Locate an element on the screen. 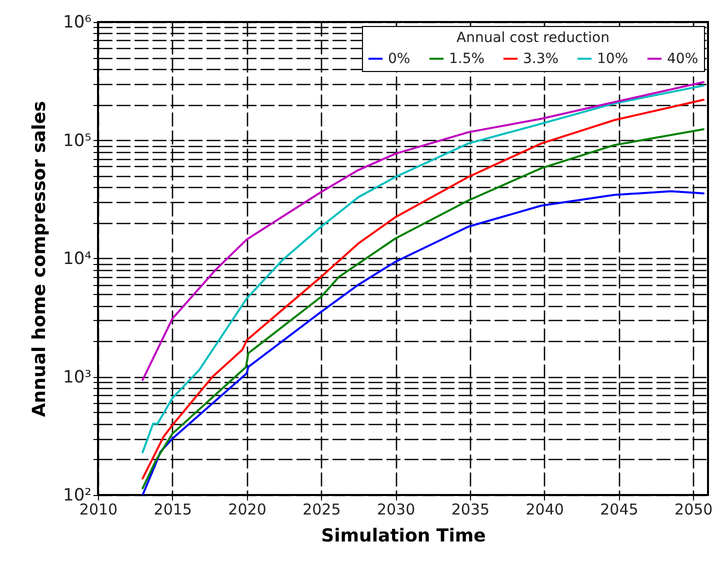 The image size is (722, 562). y-axis-title: Annual home compressor sales is located at coordinates (39, 259).